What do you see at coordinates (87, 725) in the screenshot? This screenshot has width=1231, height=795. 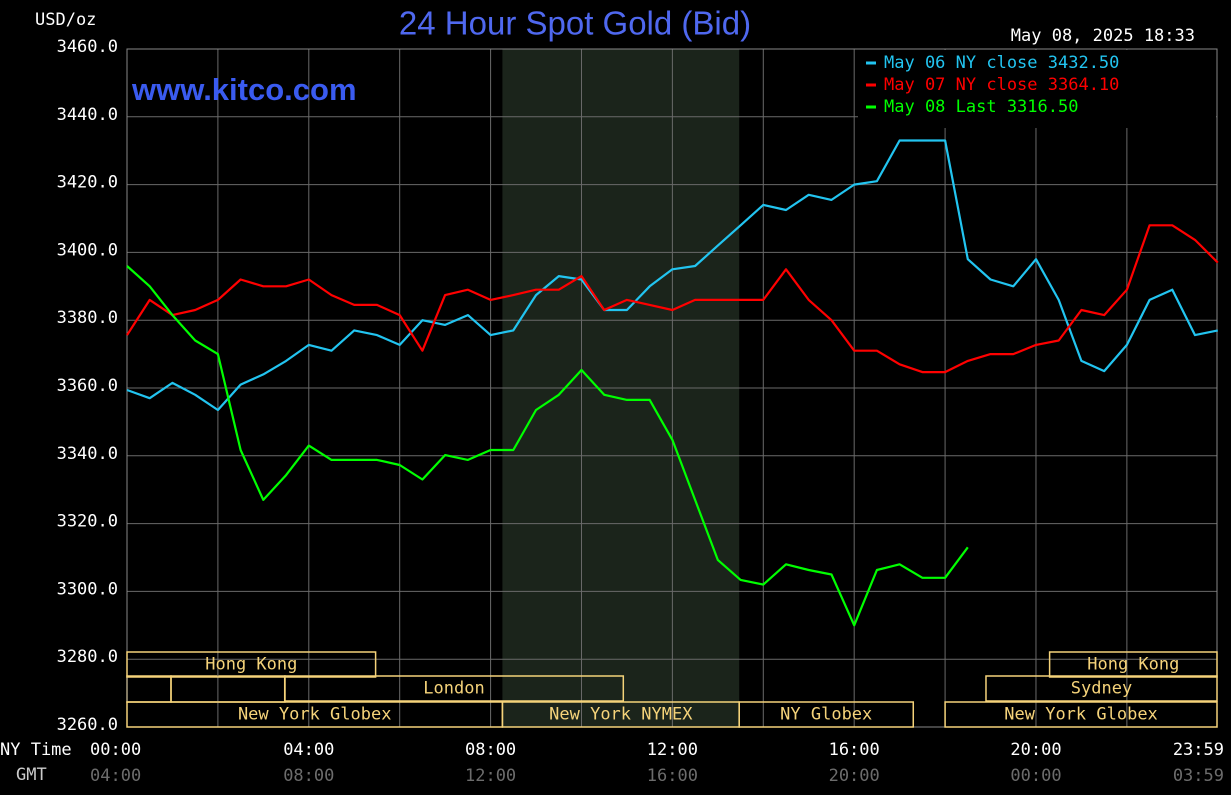 I see `y-tick-label: 3260.0` at bounding box center [87, 725].